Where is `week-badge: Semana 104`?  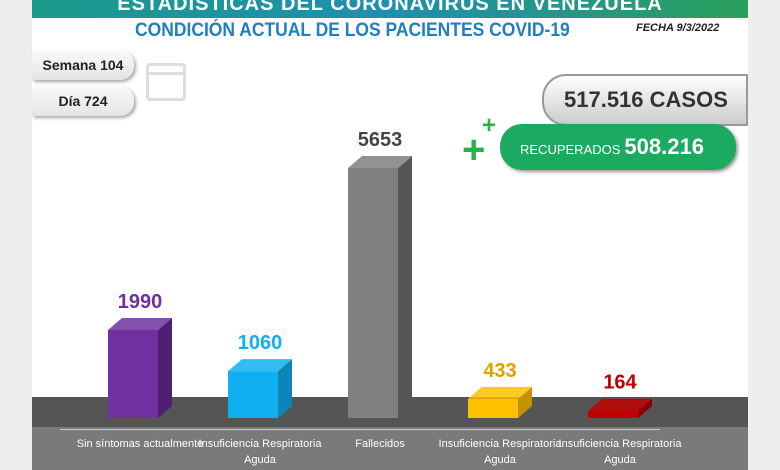
week-badge: Semana 104 is located at coordinates (83, 65).